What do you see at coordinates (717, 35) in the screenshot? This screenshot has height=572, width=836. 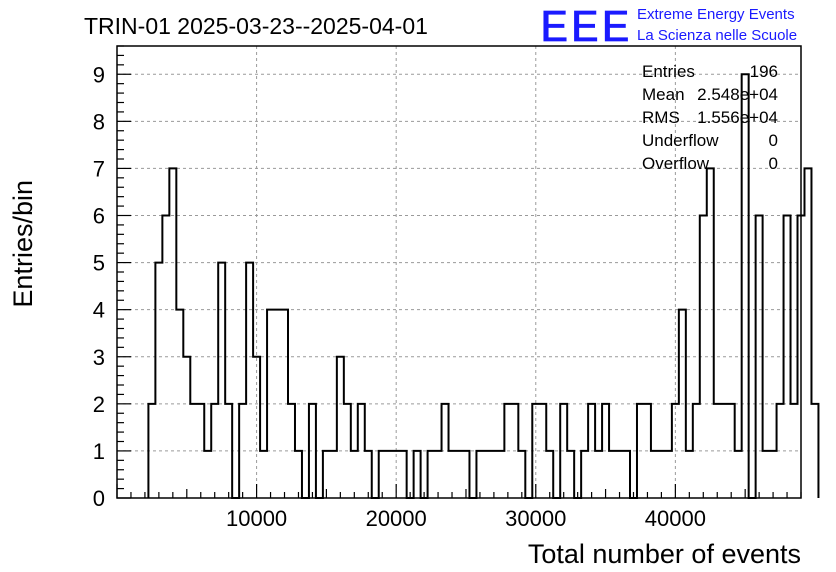 I see `eee-logo-line2: La Scienza nelle Scuole` at bounding box center [717, 35].